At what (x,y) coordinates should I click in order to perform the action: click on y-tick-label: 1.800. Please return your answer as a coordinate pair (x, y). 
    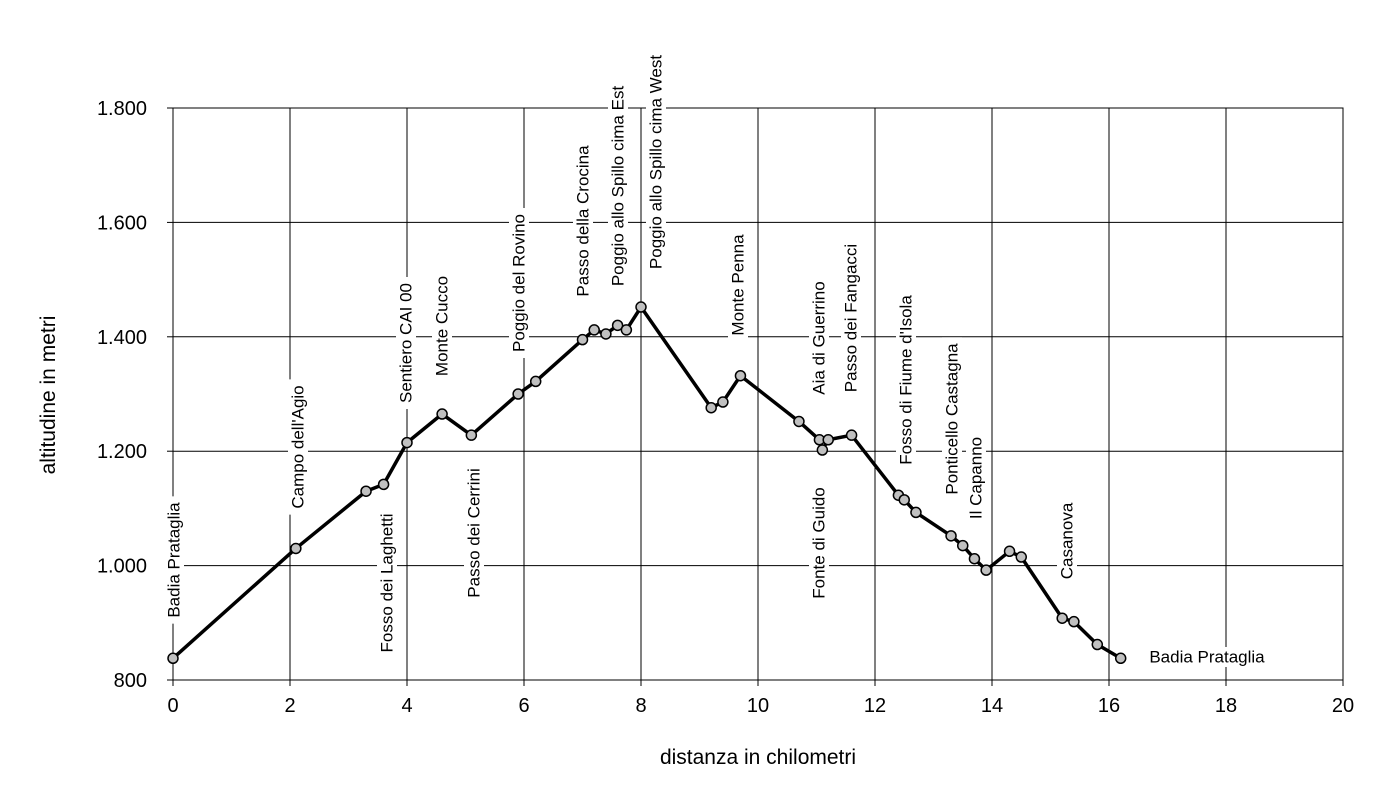
    Looking at the image, I should click on (122, 109).